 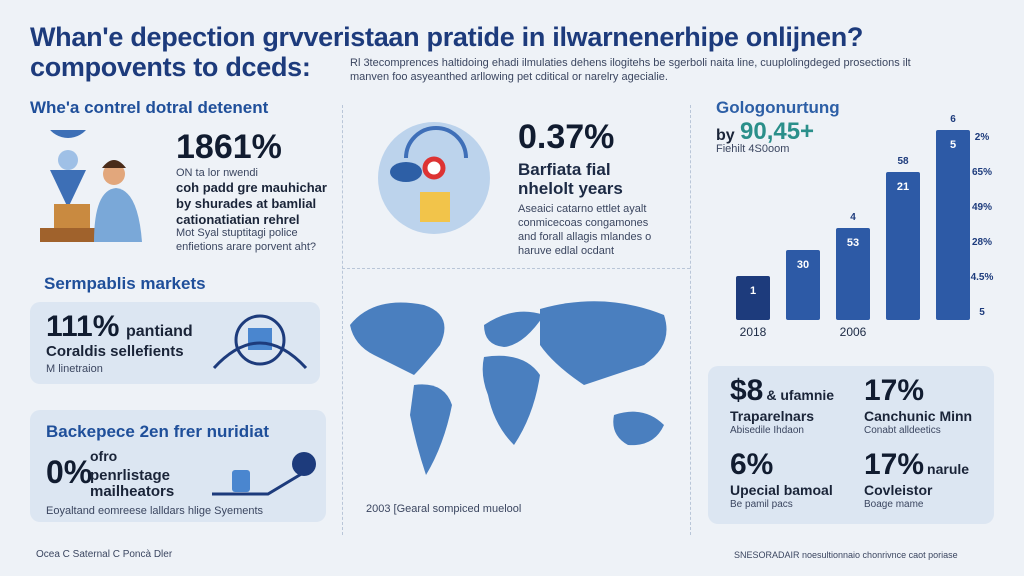 I want to click on top-label: 58, so click(x=903, y=161).